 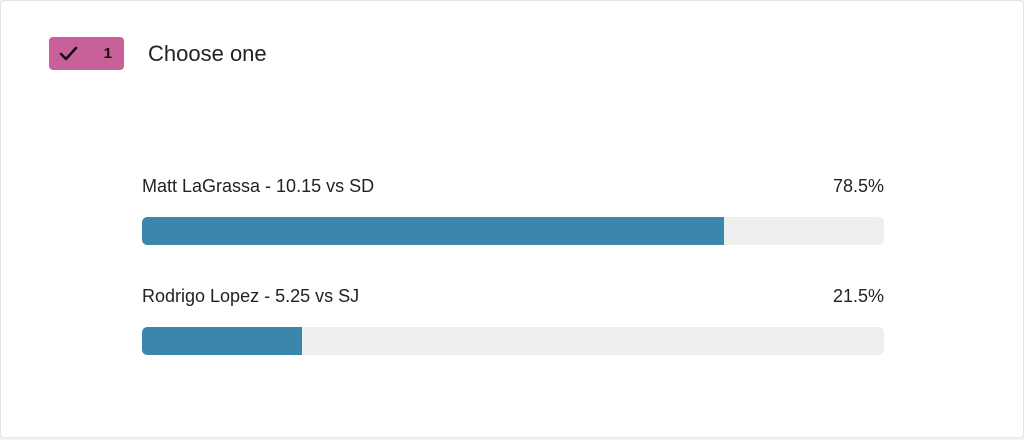 I want to click on option-percent: 78.5%, so click(x=858, y=186).